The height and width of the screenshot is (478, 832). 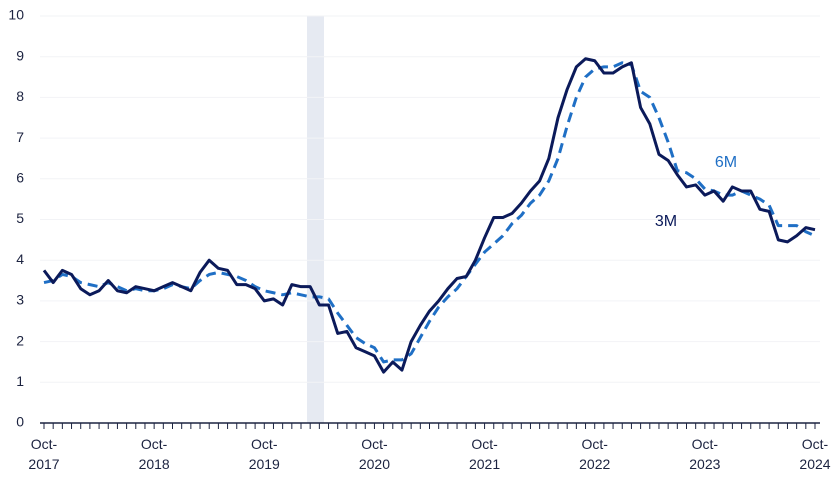 I want to click on y-tick-label: 6, so click(x=20, y=178).